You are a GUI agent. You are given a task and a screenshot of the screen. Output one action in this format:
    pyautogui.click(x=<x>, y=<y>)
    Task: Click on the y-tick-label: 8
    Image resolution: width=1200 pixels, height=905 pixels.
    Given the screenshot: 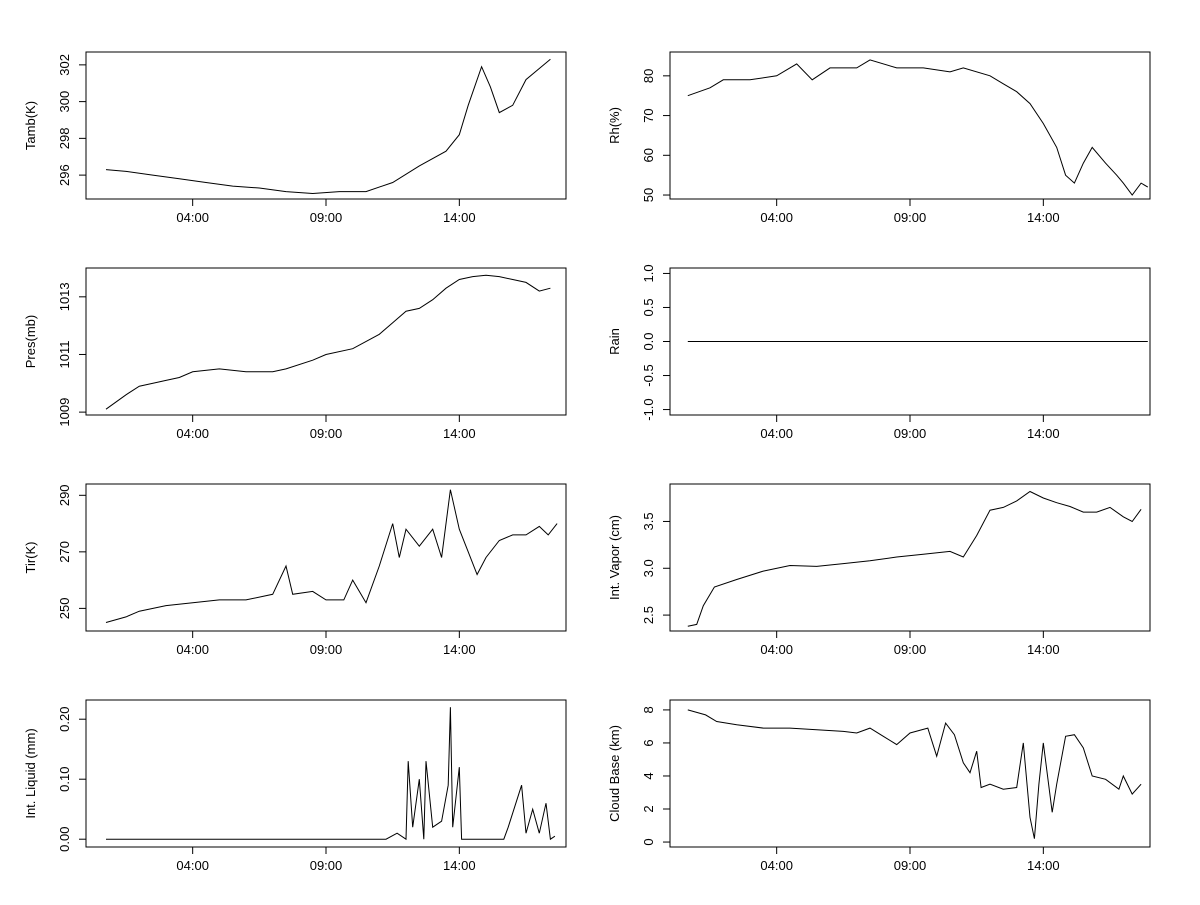 What is the action you would take?
    pyautogui.click(x=648, y=709)
    